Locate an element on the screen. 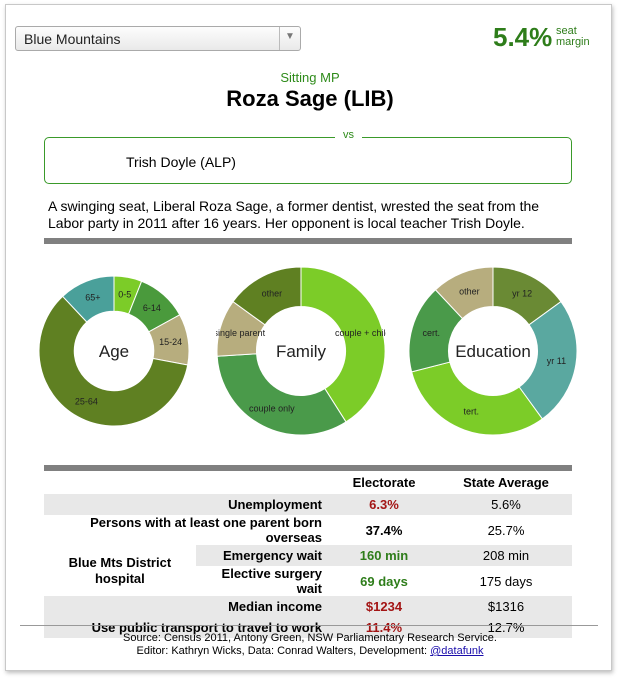 This screenshot has height=678, width=620. age-donut-chart: 0-5 6-14 15-24 25-64 65+ Age is located at coordinates (114, 351).